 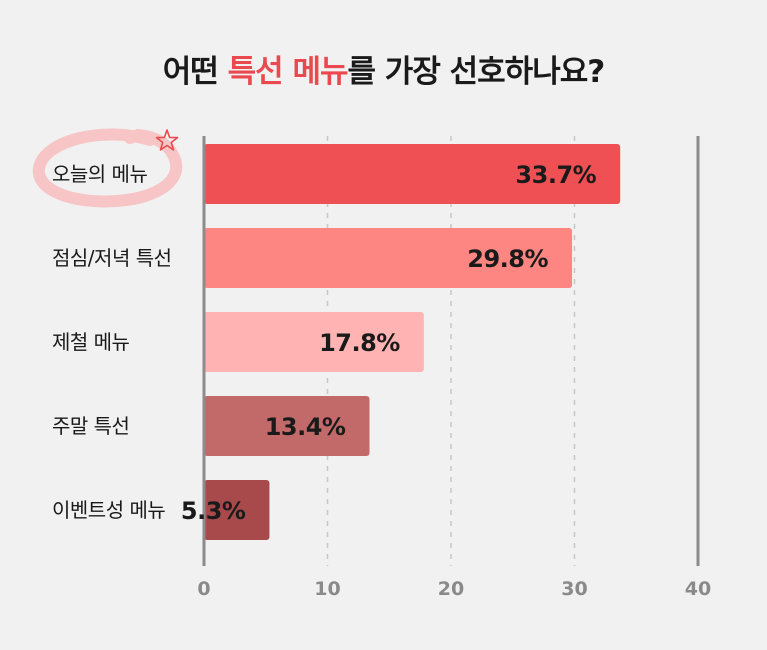 I want to click on value-label: 5.3%, so click(x=213, y=511).